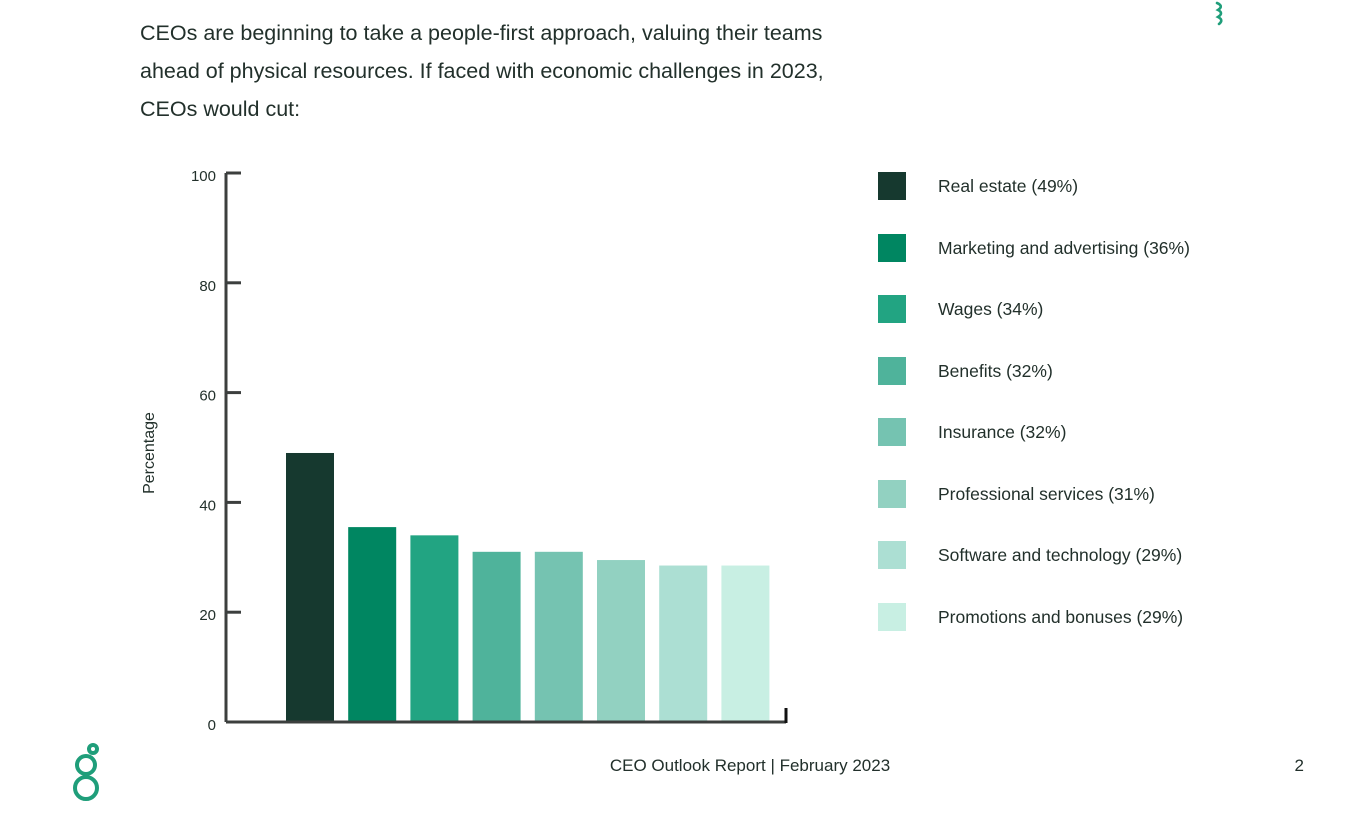 This screenshot has width=1370, height=817. What do you see at coordinates (1098, 309) in the screenshot?
I see `legend-item: Wages (34%)` at bounding box center [1098, 309].